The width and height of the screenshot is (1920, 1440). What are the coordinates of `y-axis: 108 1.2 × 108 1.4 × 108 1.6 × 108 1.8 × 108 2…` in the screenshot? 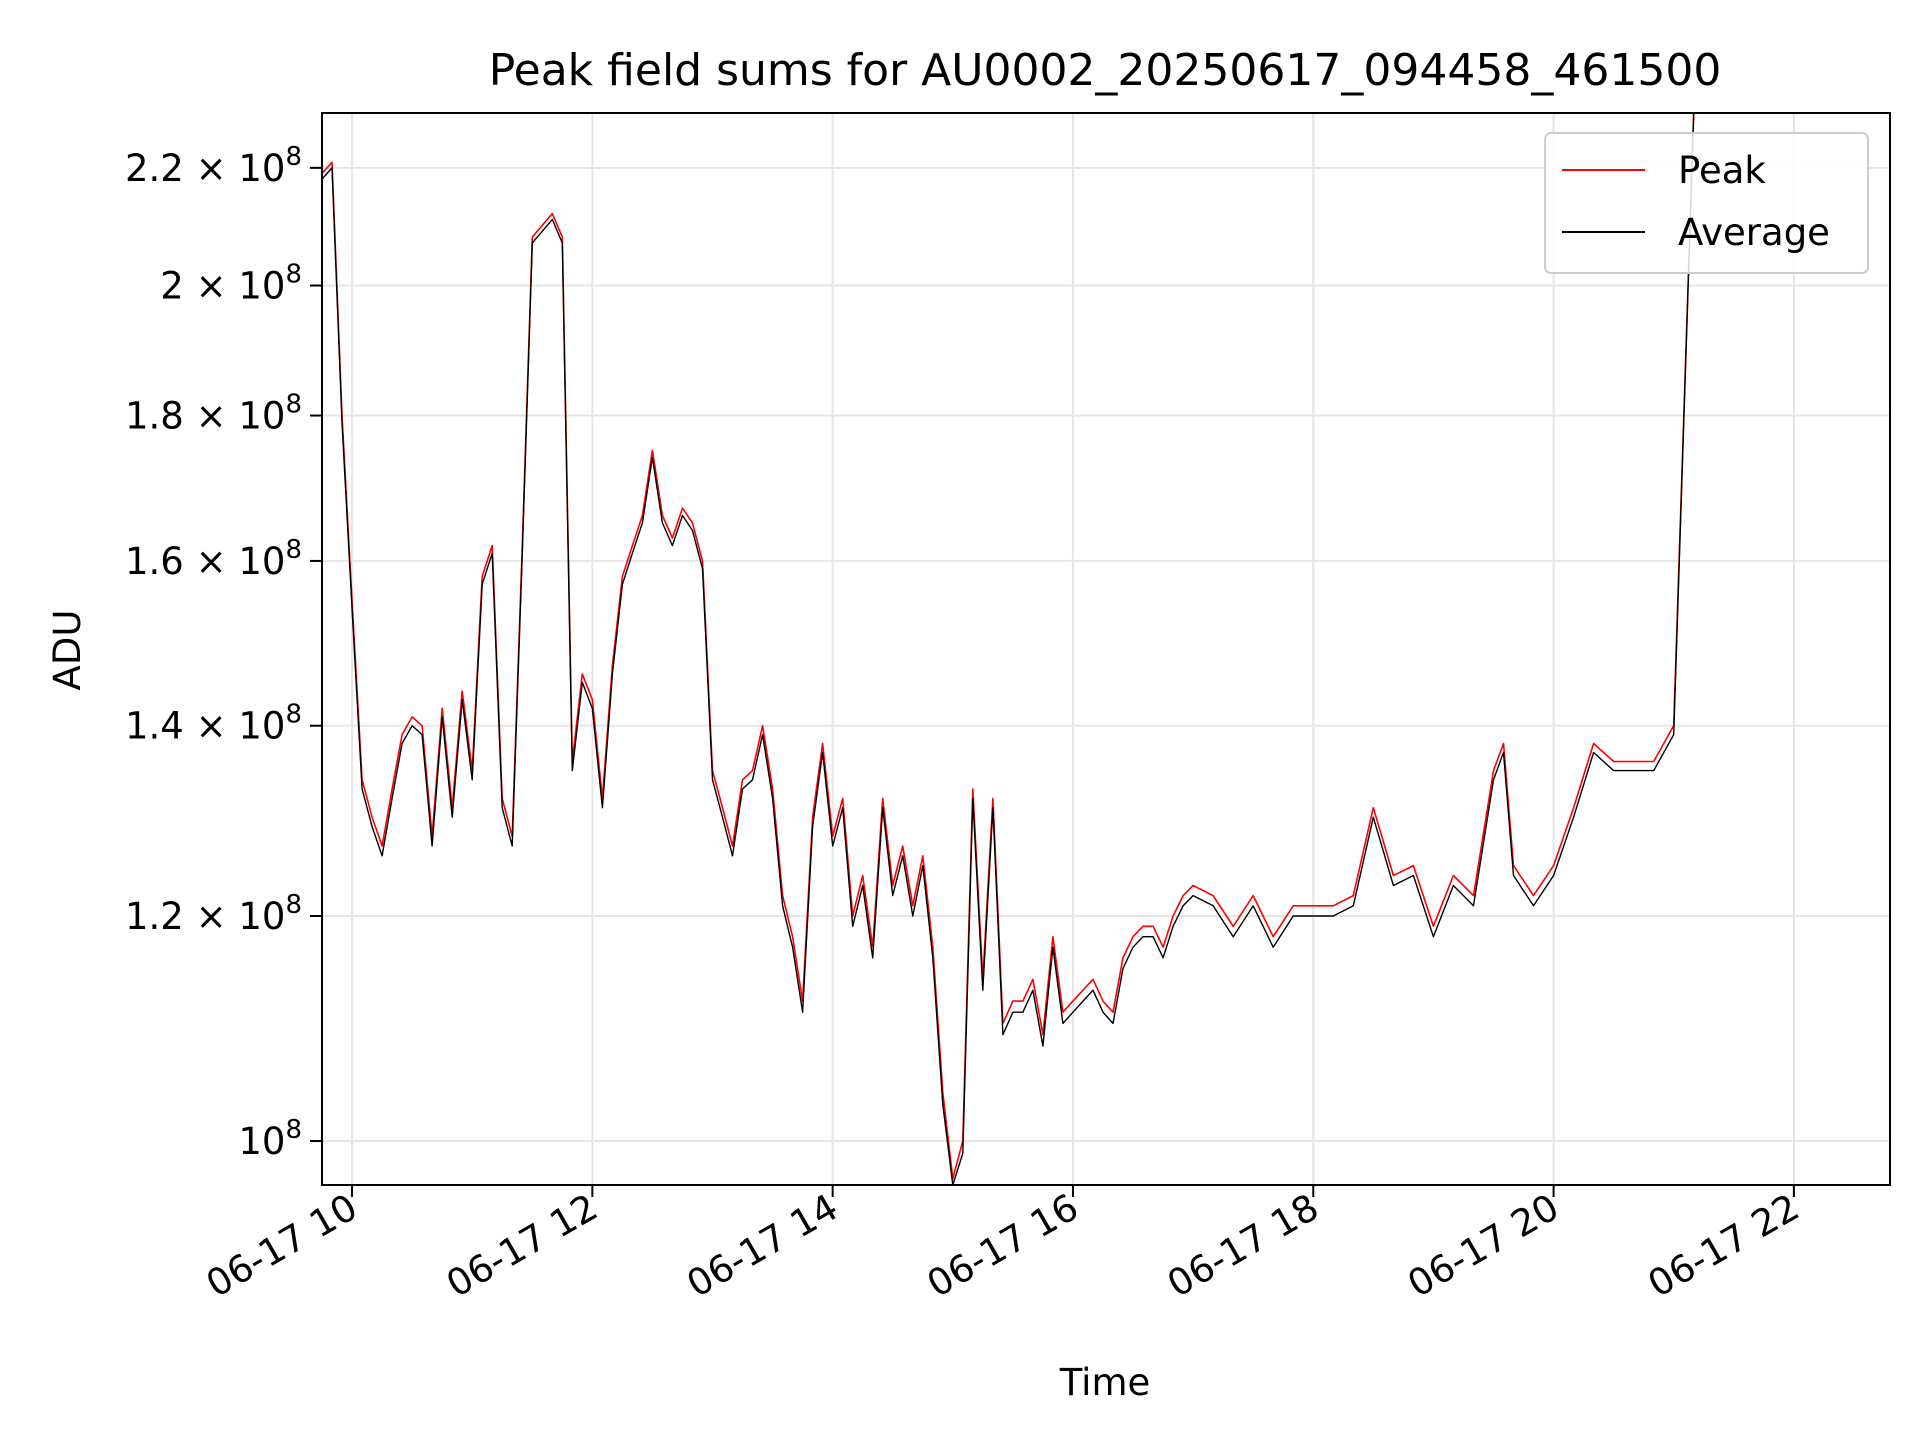 It's located at (223, 652).